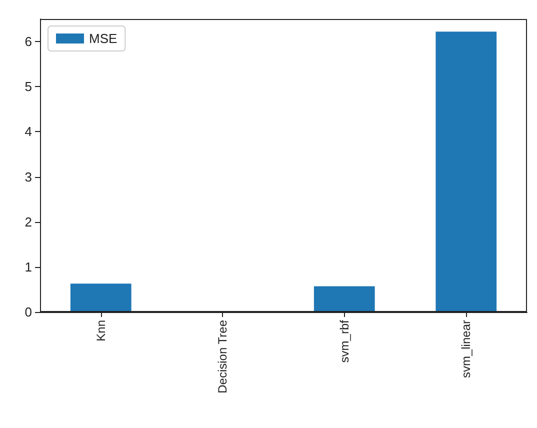 This screenshot has width=537, height=428. What do you see at coordinates (28, 86) in the screenshot?
I see `y-tick-label: 5` at bounding box center [28, 86].